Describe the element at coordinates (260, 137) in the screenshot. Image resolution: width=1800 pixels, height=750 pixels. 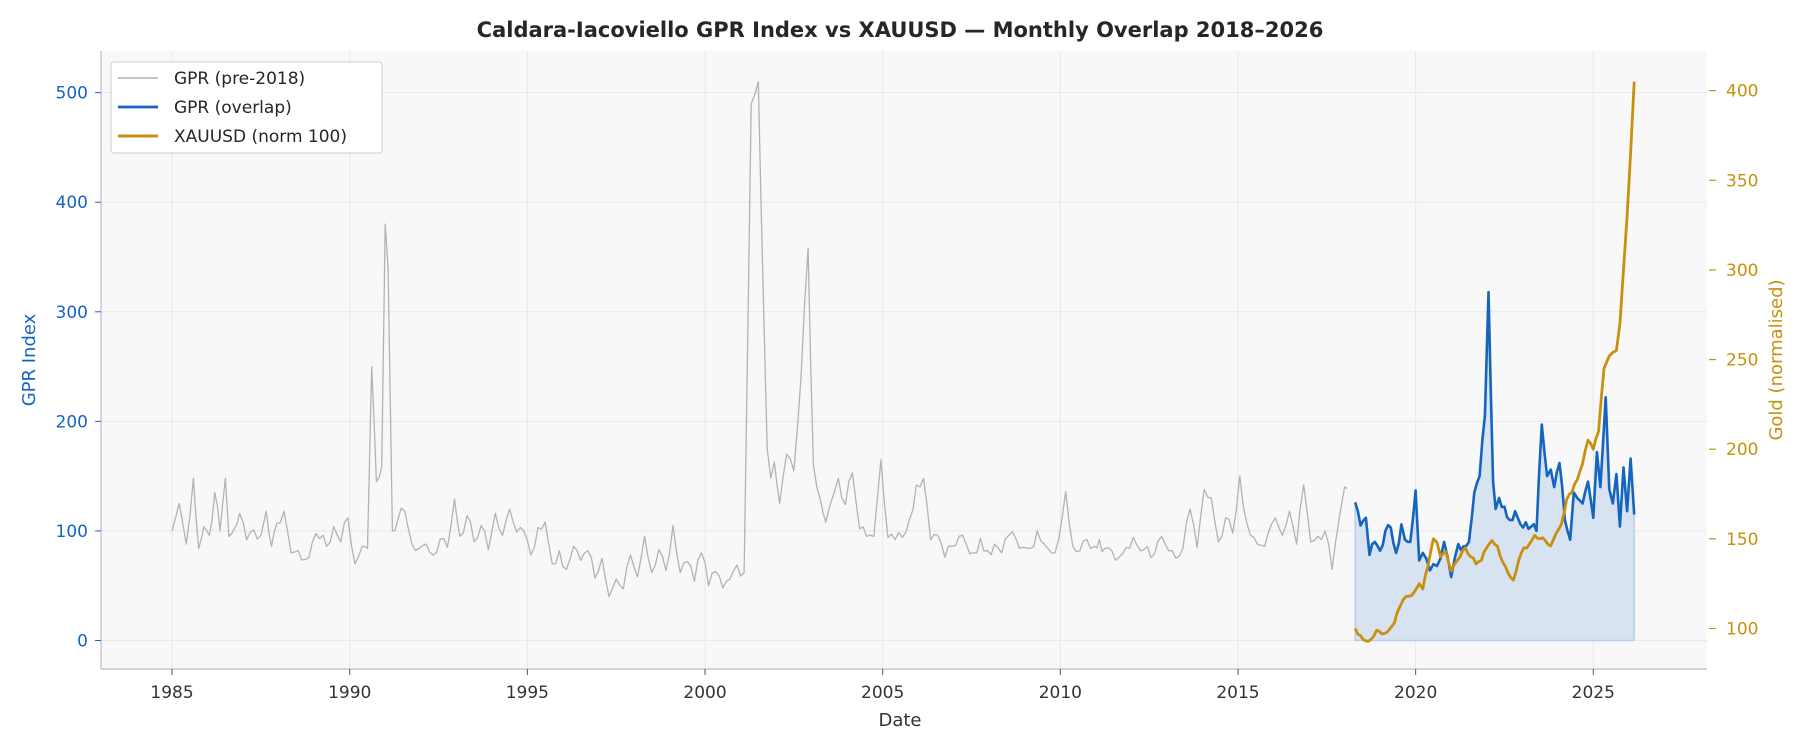
I see `legend-label-xauusd: XAUUSD (norm 100)` at that location.